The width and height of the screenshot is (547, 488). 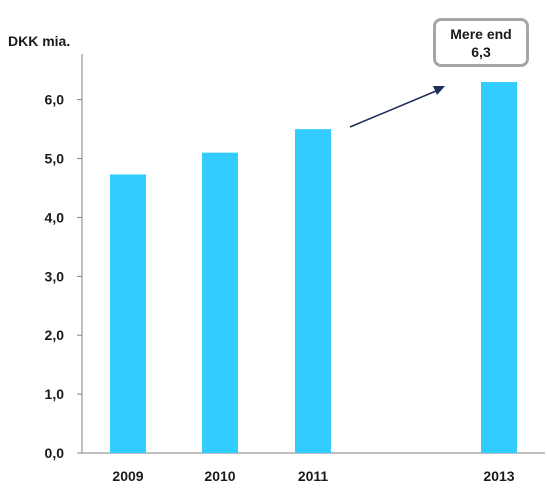 What do you see at coordinates (55, 453) in the screenshot?
I see `y-tick-label: 0,0` at bounding box center [55, 453].